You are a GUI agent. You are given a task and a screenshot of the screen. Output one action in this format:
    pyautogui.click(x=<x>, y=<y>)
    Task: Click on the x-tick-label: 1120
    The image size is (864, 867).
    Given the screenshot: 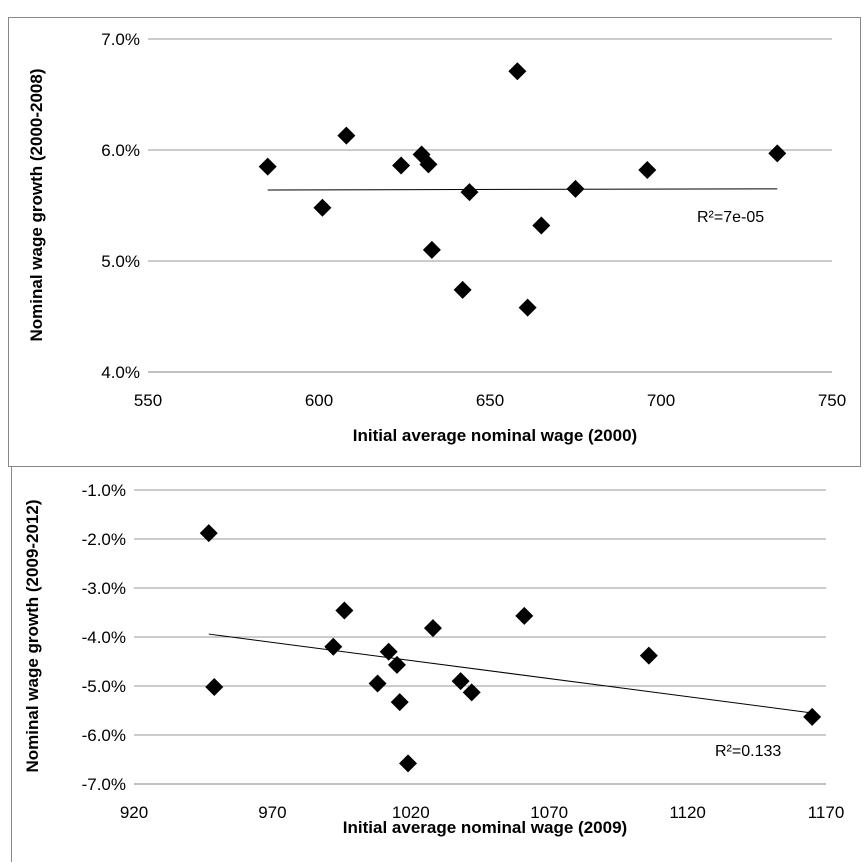 What is the action you would take?
    pyautogui.click(x=687, y=812)
    